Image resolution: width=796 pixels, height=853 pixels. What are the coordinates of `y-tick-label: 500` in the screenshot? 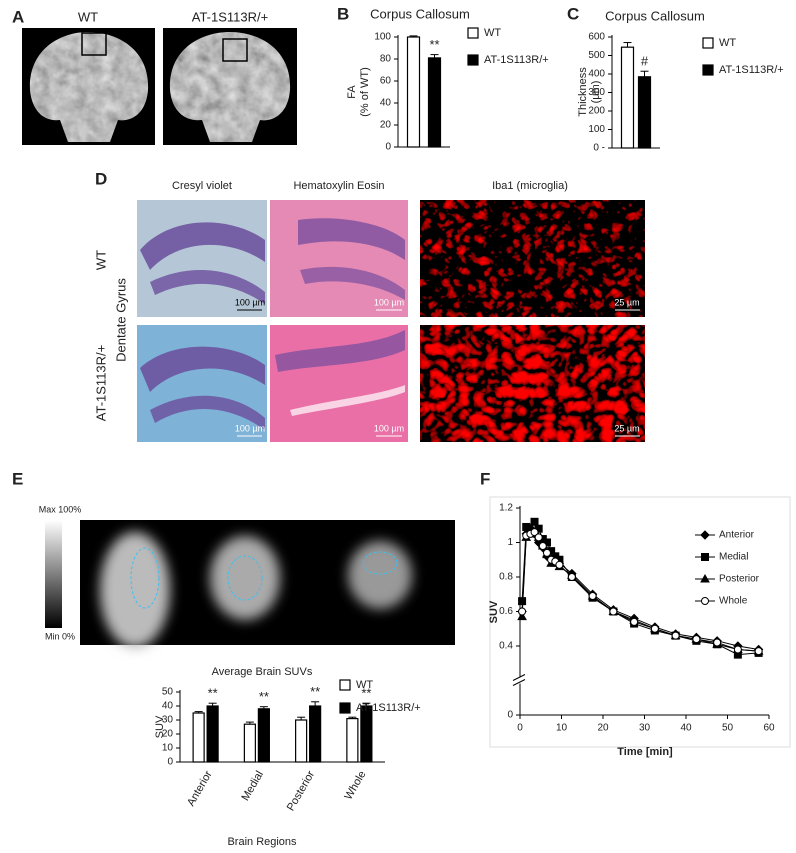 It's located at (596, 55).